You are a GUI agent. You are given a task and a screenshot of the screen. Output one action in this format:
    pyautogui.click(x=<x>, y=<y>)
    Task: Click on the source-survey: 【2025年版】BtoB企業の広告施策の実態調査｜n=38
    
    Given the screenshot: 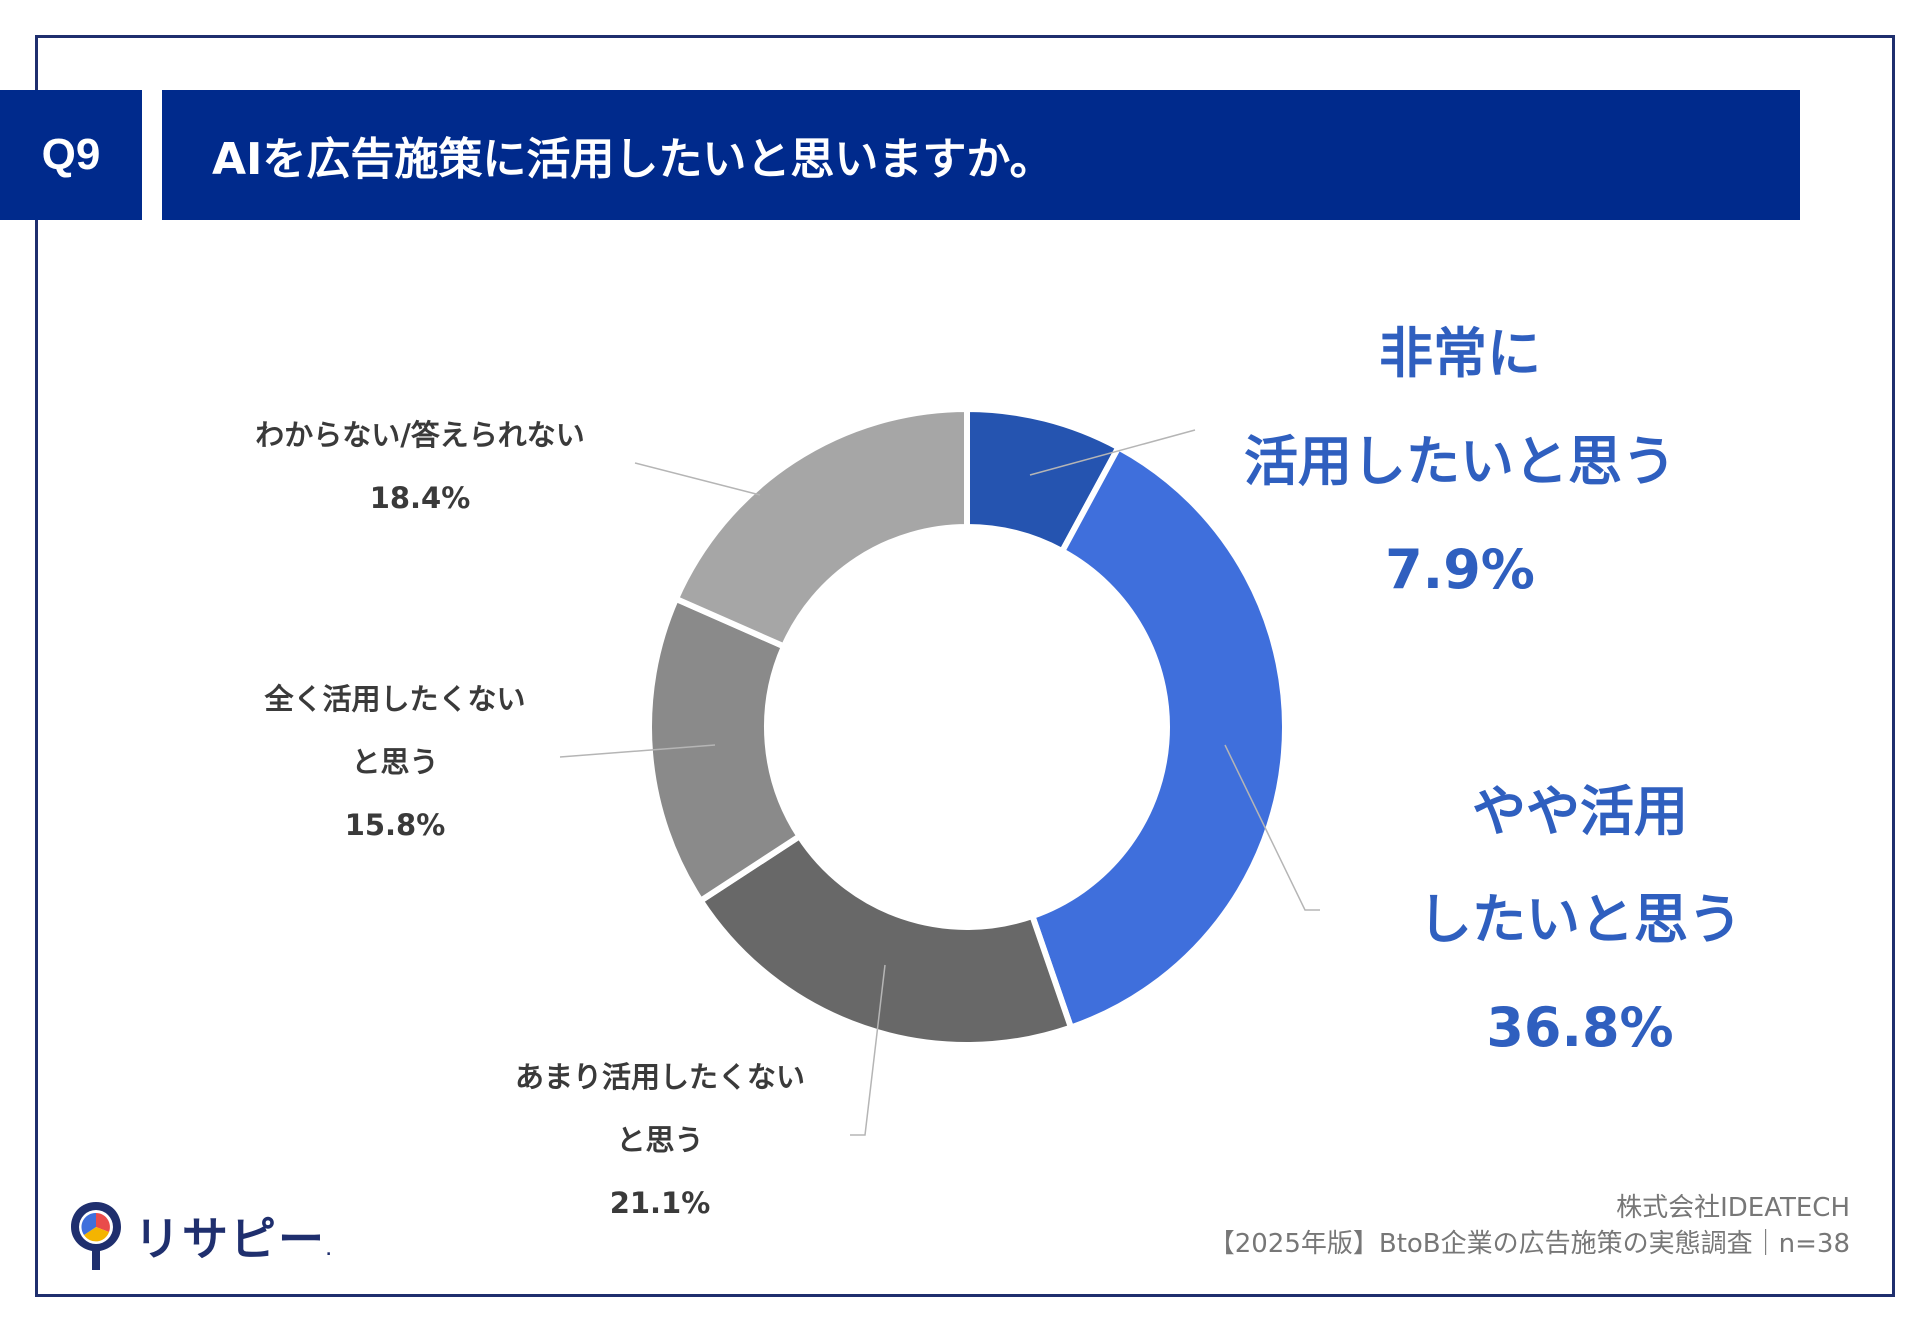 What is the action you would take?
    pyautogui.click(x=1529, y=1244)
    